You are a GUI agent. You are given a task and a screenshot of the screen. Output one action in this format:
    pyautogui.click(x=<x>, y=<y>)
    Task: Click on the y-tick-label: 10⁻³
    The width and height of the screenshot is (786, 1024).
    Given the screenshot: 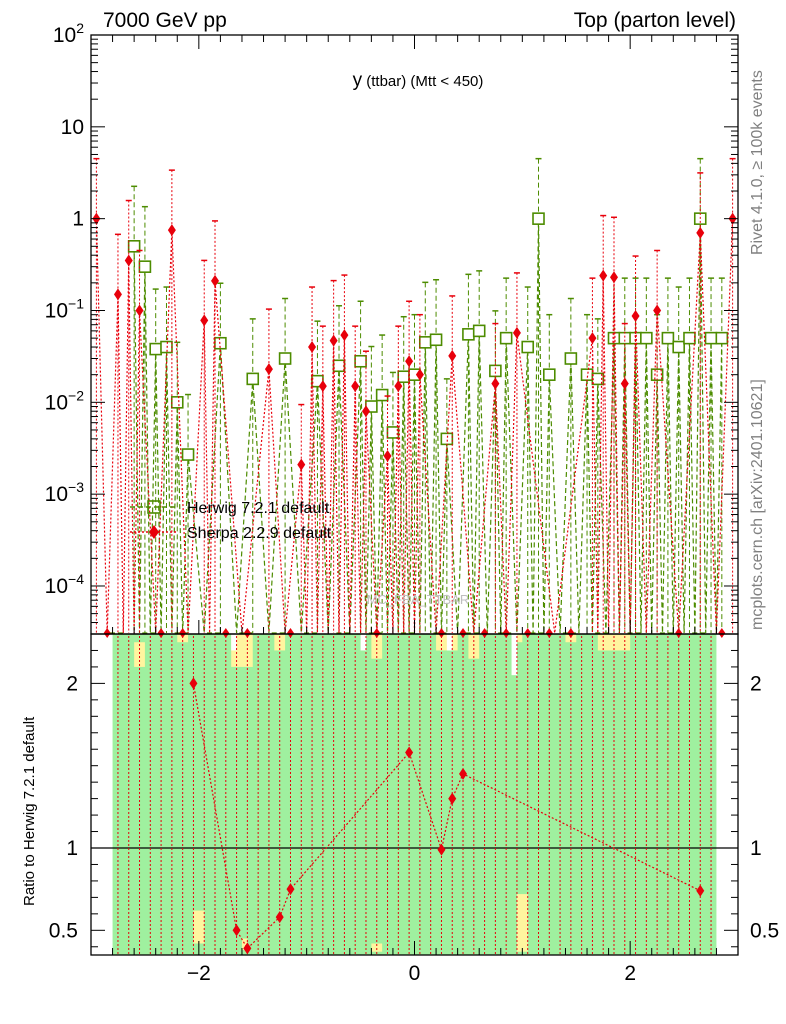 What is the action you would take?
    pyautogui.click(x=65, y=492)
    